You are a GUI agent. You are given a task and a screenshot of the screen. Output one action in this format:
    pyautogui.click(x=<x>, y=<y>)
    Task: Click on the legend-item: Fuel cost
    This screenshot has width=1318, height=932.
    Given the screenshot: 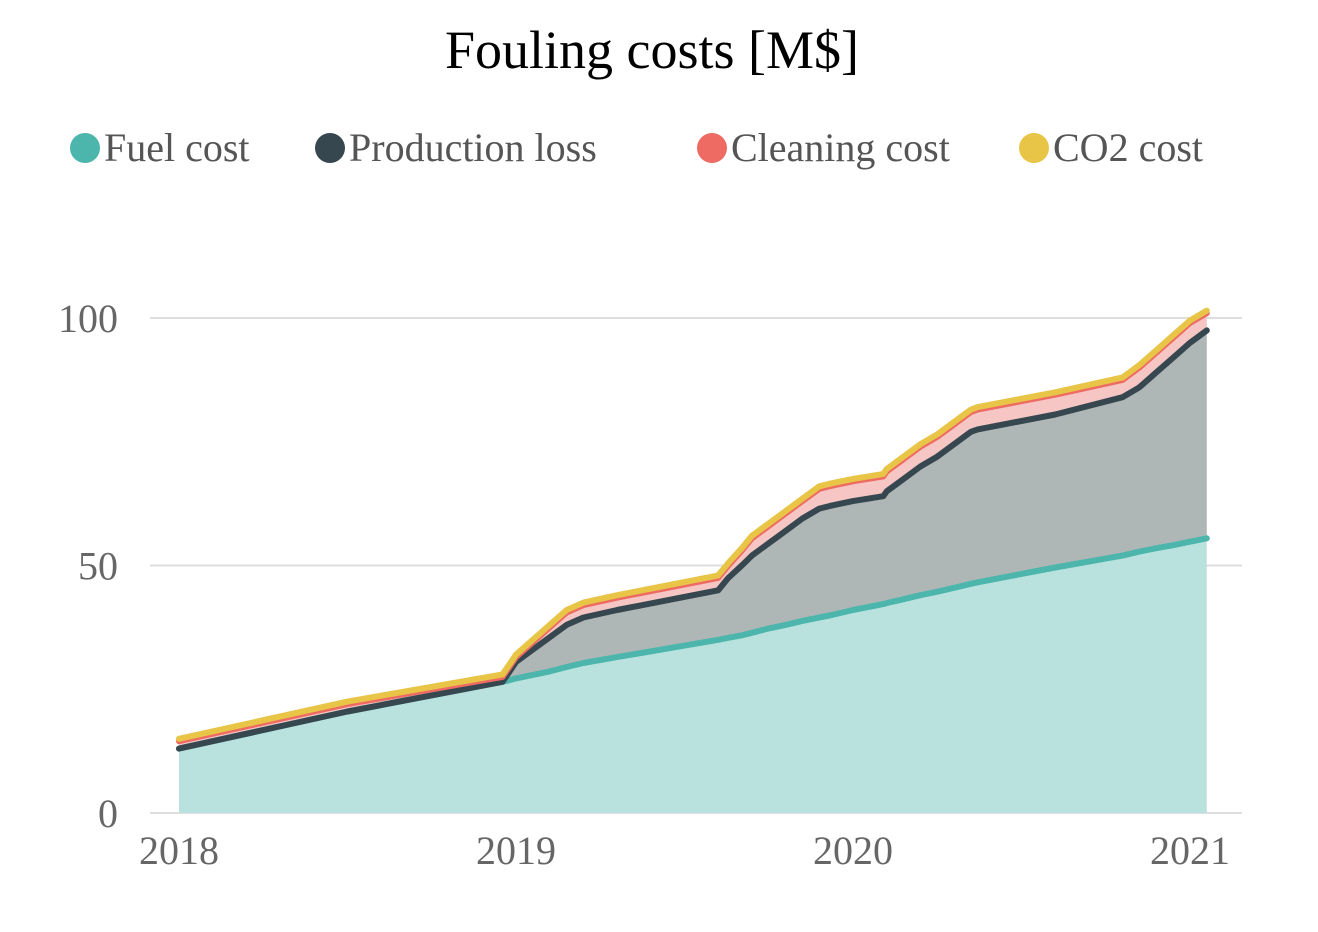 What is the action you would take?
    pyautogui.click(x=160, y=147)
    